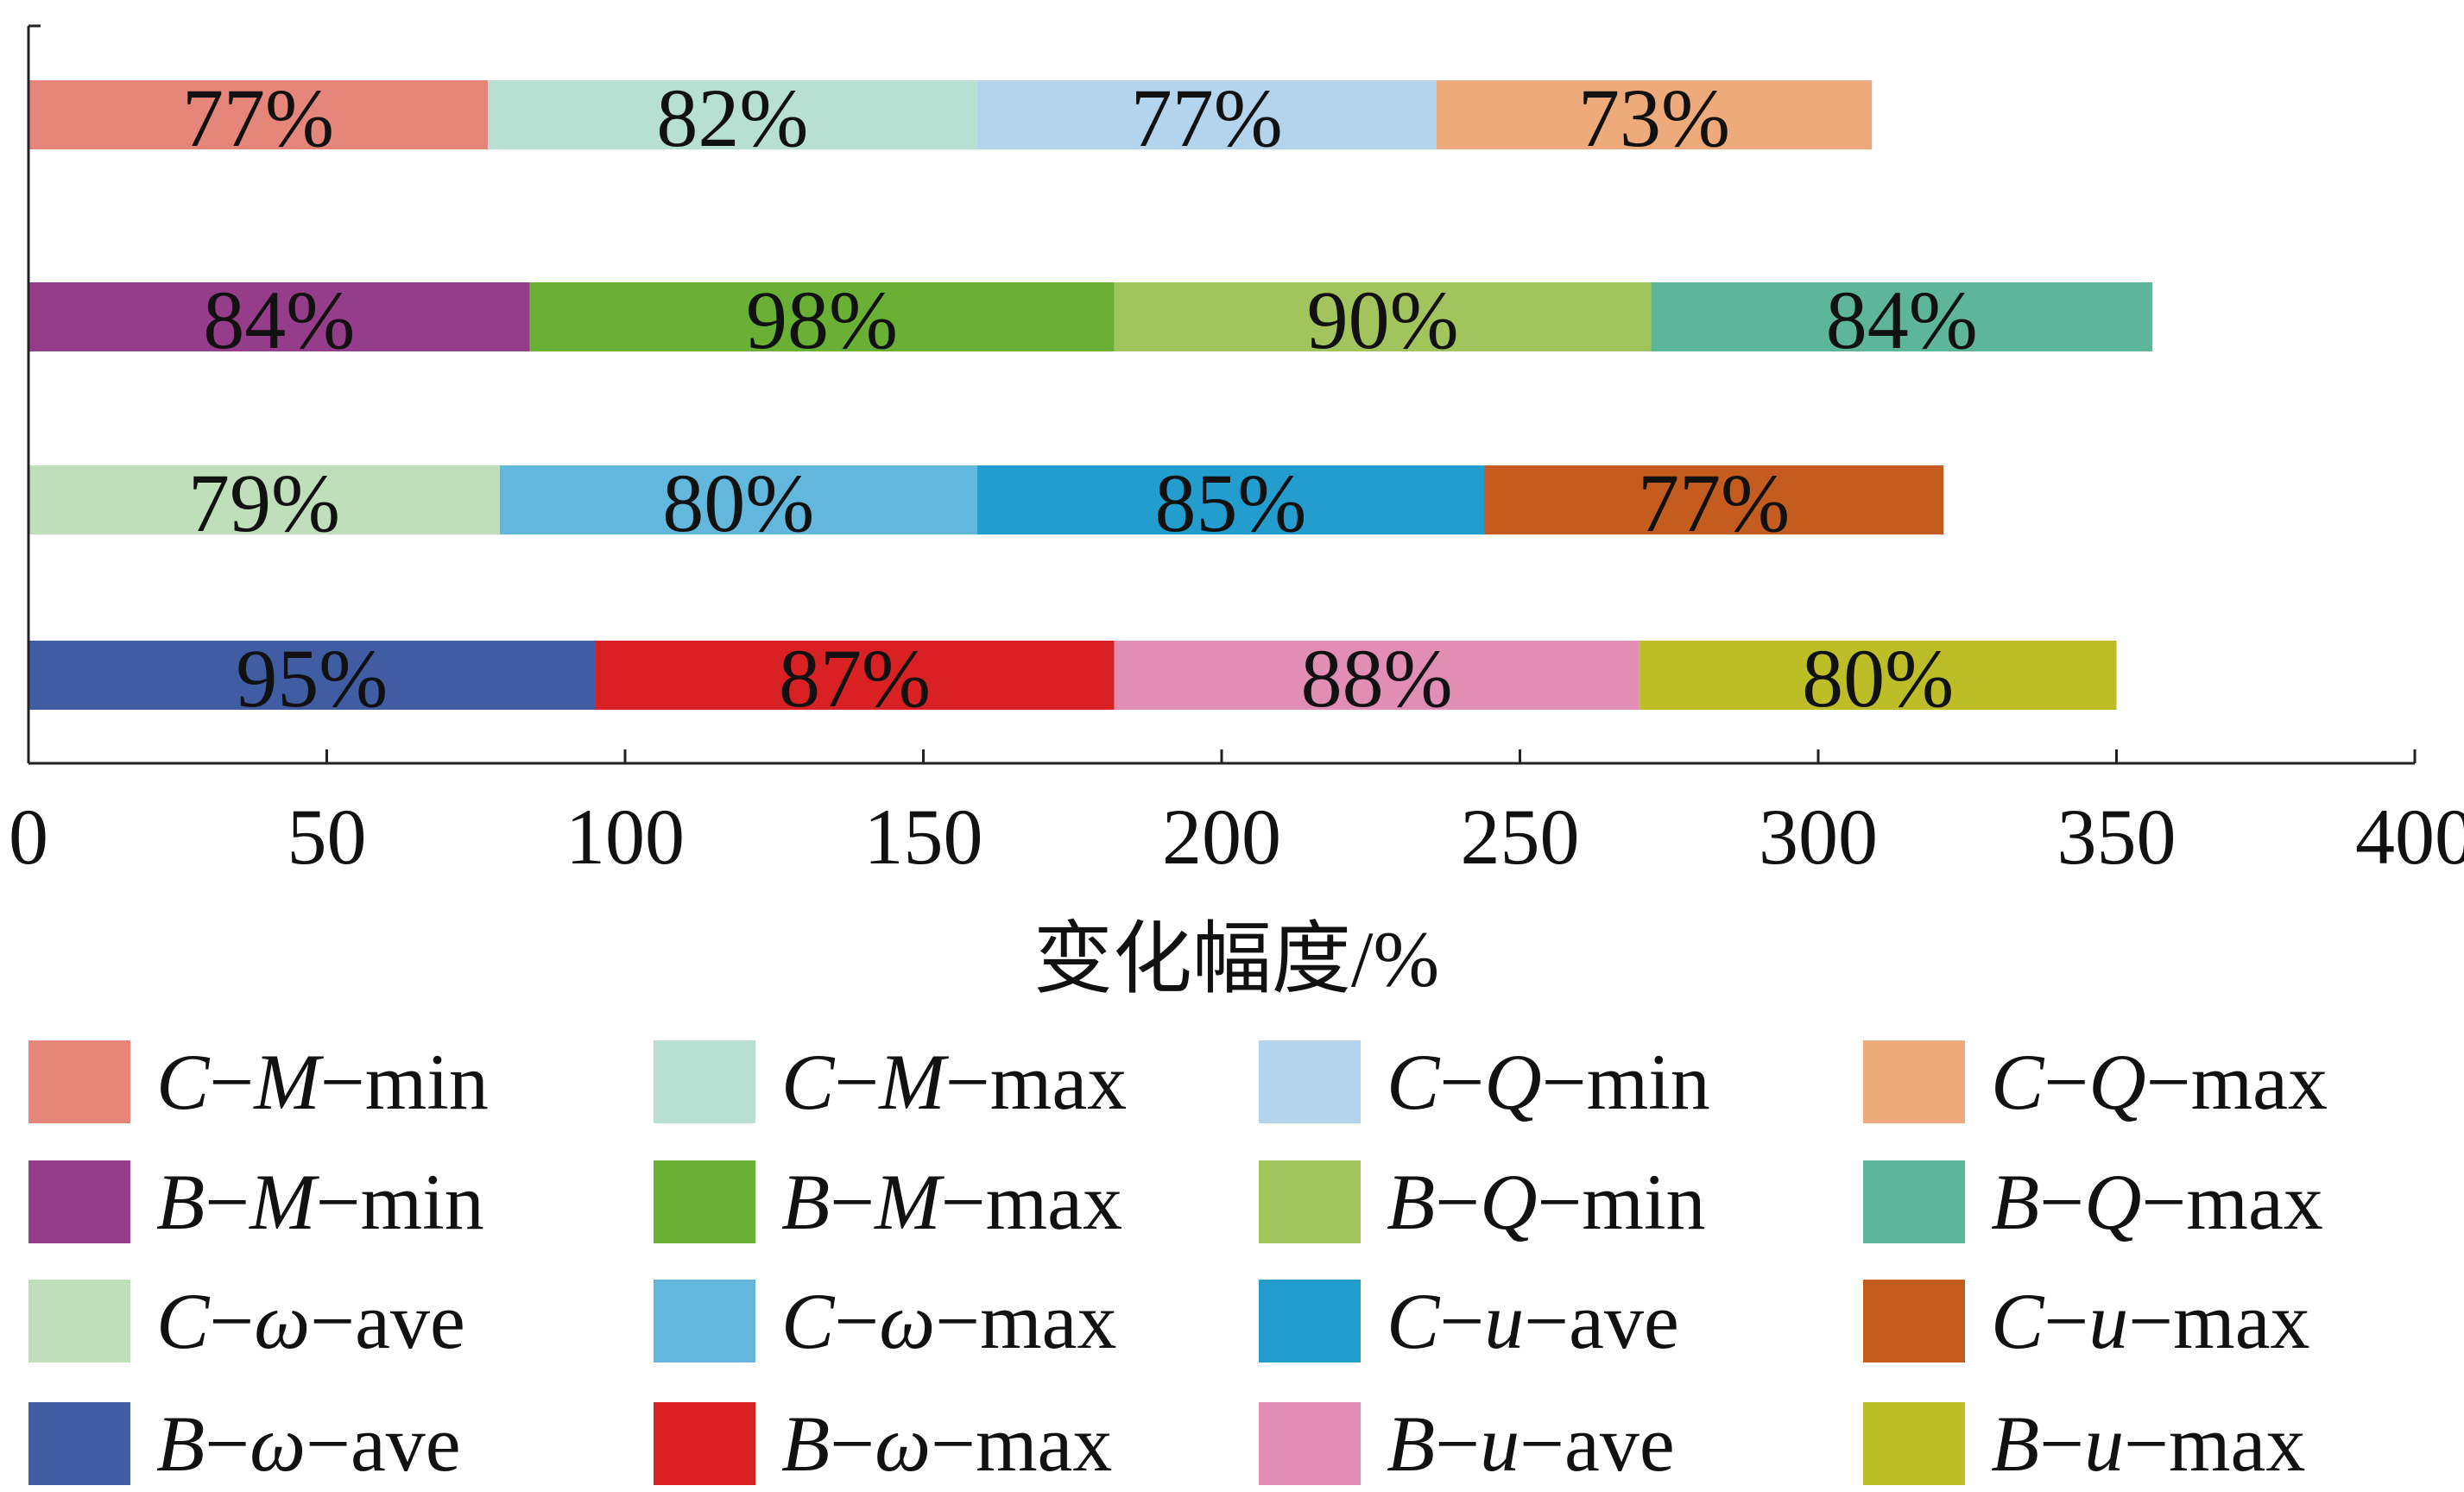  What do you see at coordinates (923, 837) in the screenshot?
I see `x-tick-label-150: 150` at bounding box center [923, 837].